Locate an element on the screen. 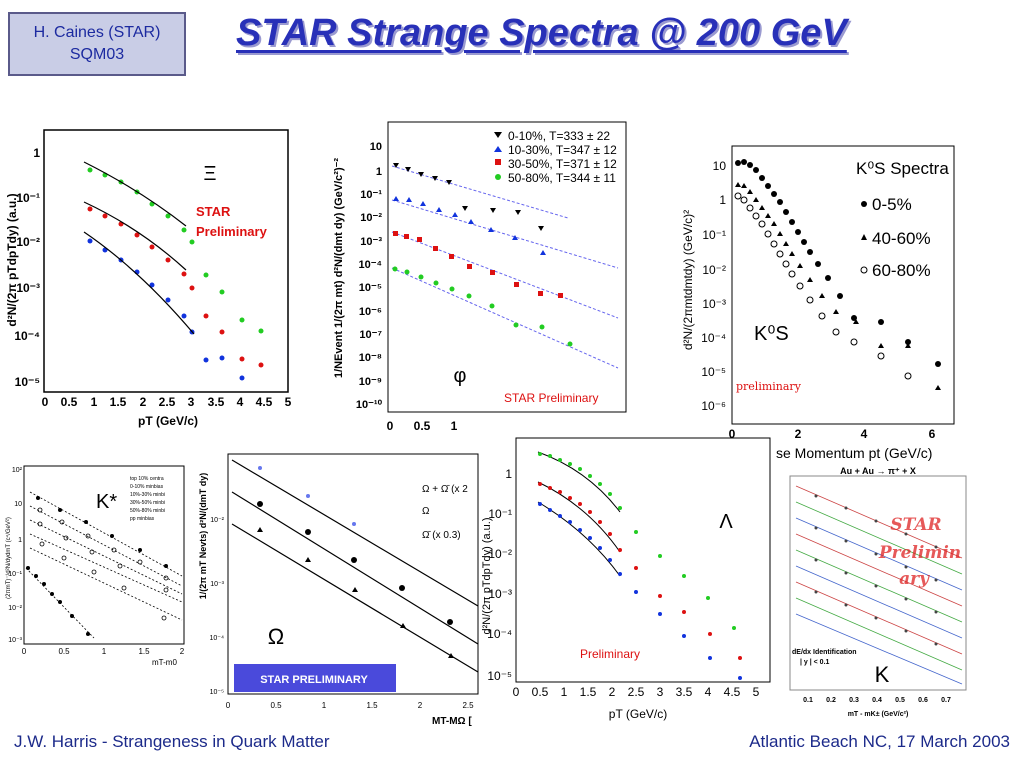 The width and height of the screenshot is (1024, 768). svg-text: 0 is located at coordinates (24, 651).